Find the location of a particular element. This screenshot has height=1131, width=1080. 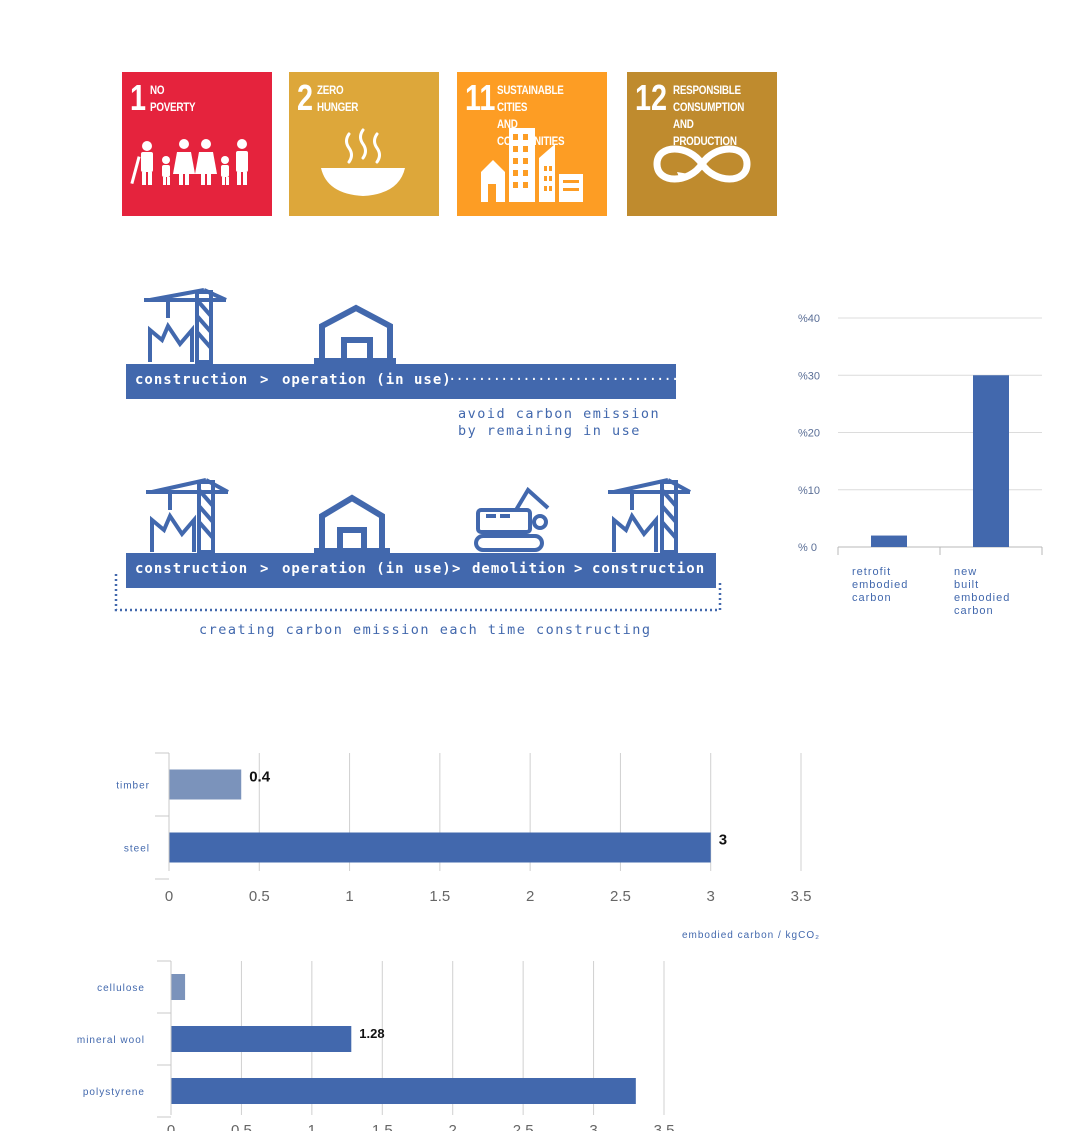

y-category-label: steel is located at coordinates (137, 849).